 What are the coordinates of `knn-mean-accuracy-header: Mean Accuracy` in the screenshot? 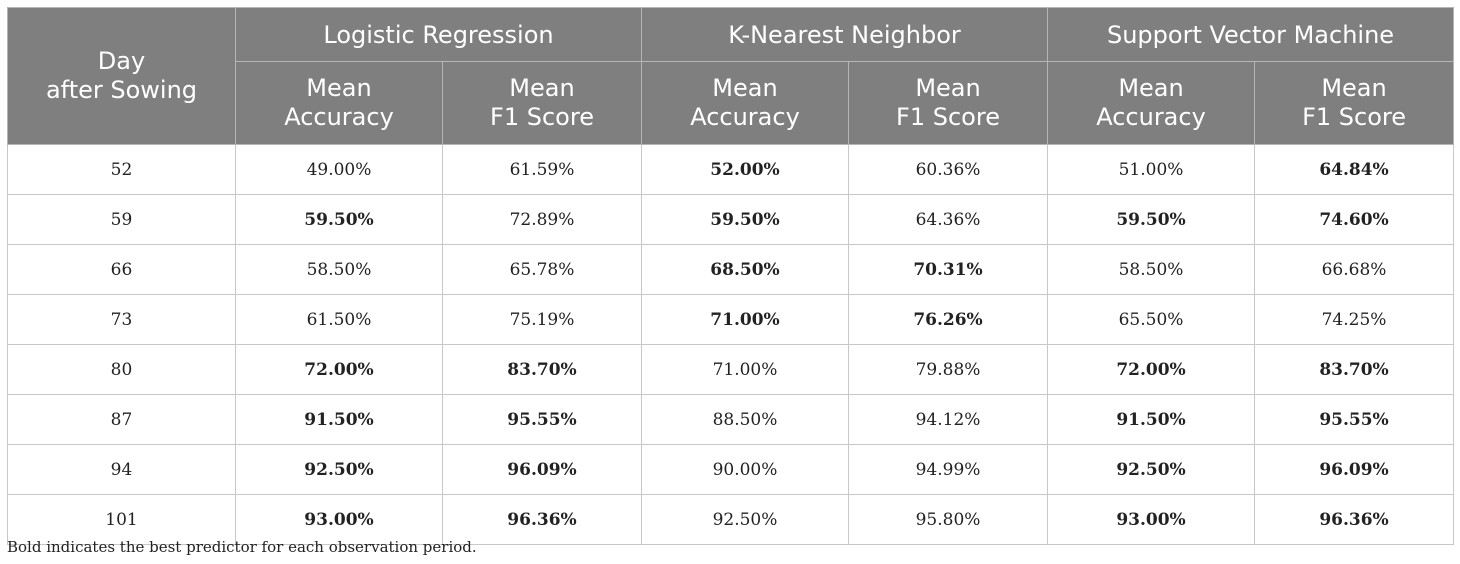 It's located at (745, 103).